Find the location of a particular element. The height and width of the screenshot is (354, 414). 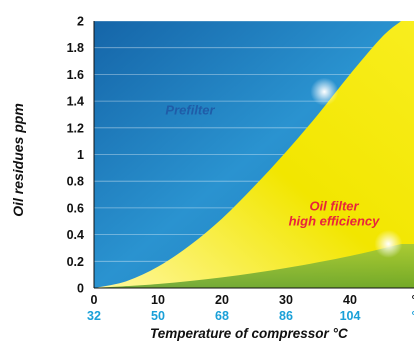

y-tick-label: 1.2 is located at coordinates (75, 128).